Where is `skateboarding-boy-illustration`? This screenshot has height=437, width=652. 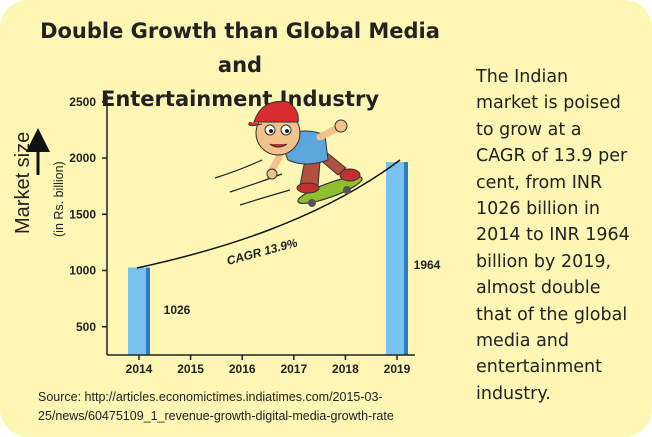 skateboarding-boy-illustration is located at coordinates (288, 153).